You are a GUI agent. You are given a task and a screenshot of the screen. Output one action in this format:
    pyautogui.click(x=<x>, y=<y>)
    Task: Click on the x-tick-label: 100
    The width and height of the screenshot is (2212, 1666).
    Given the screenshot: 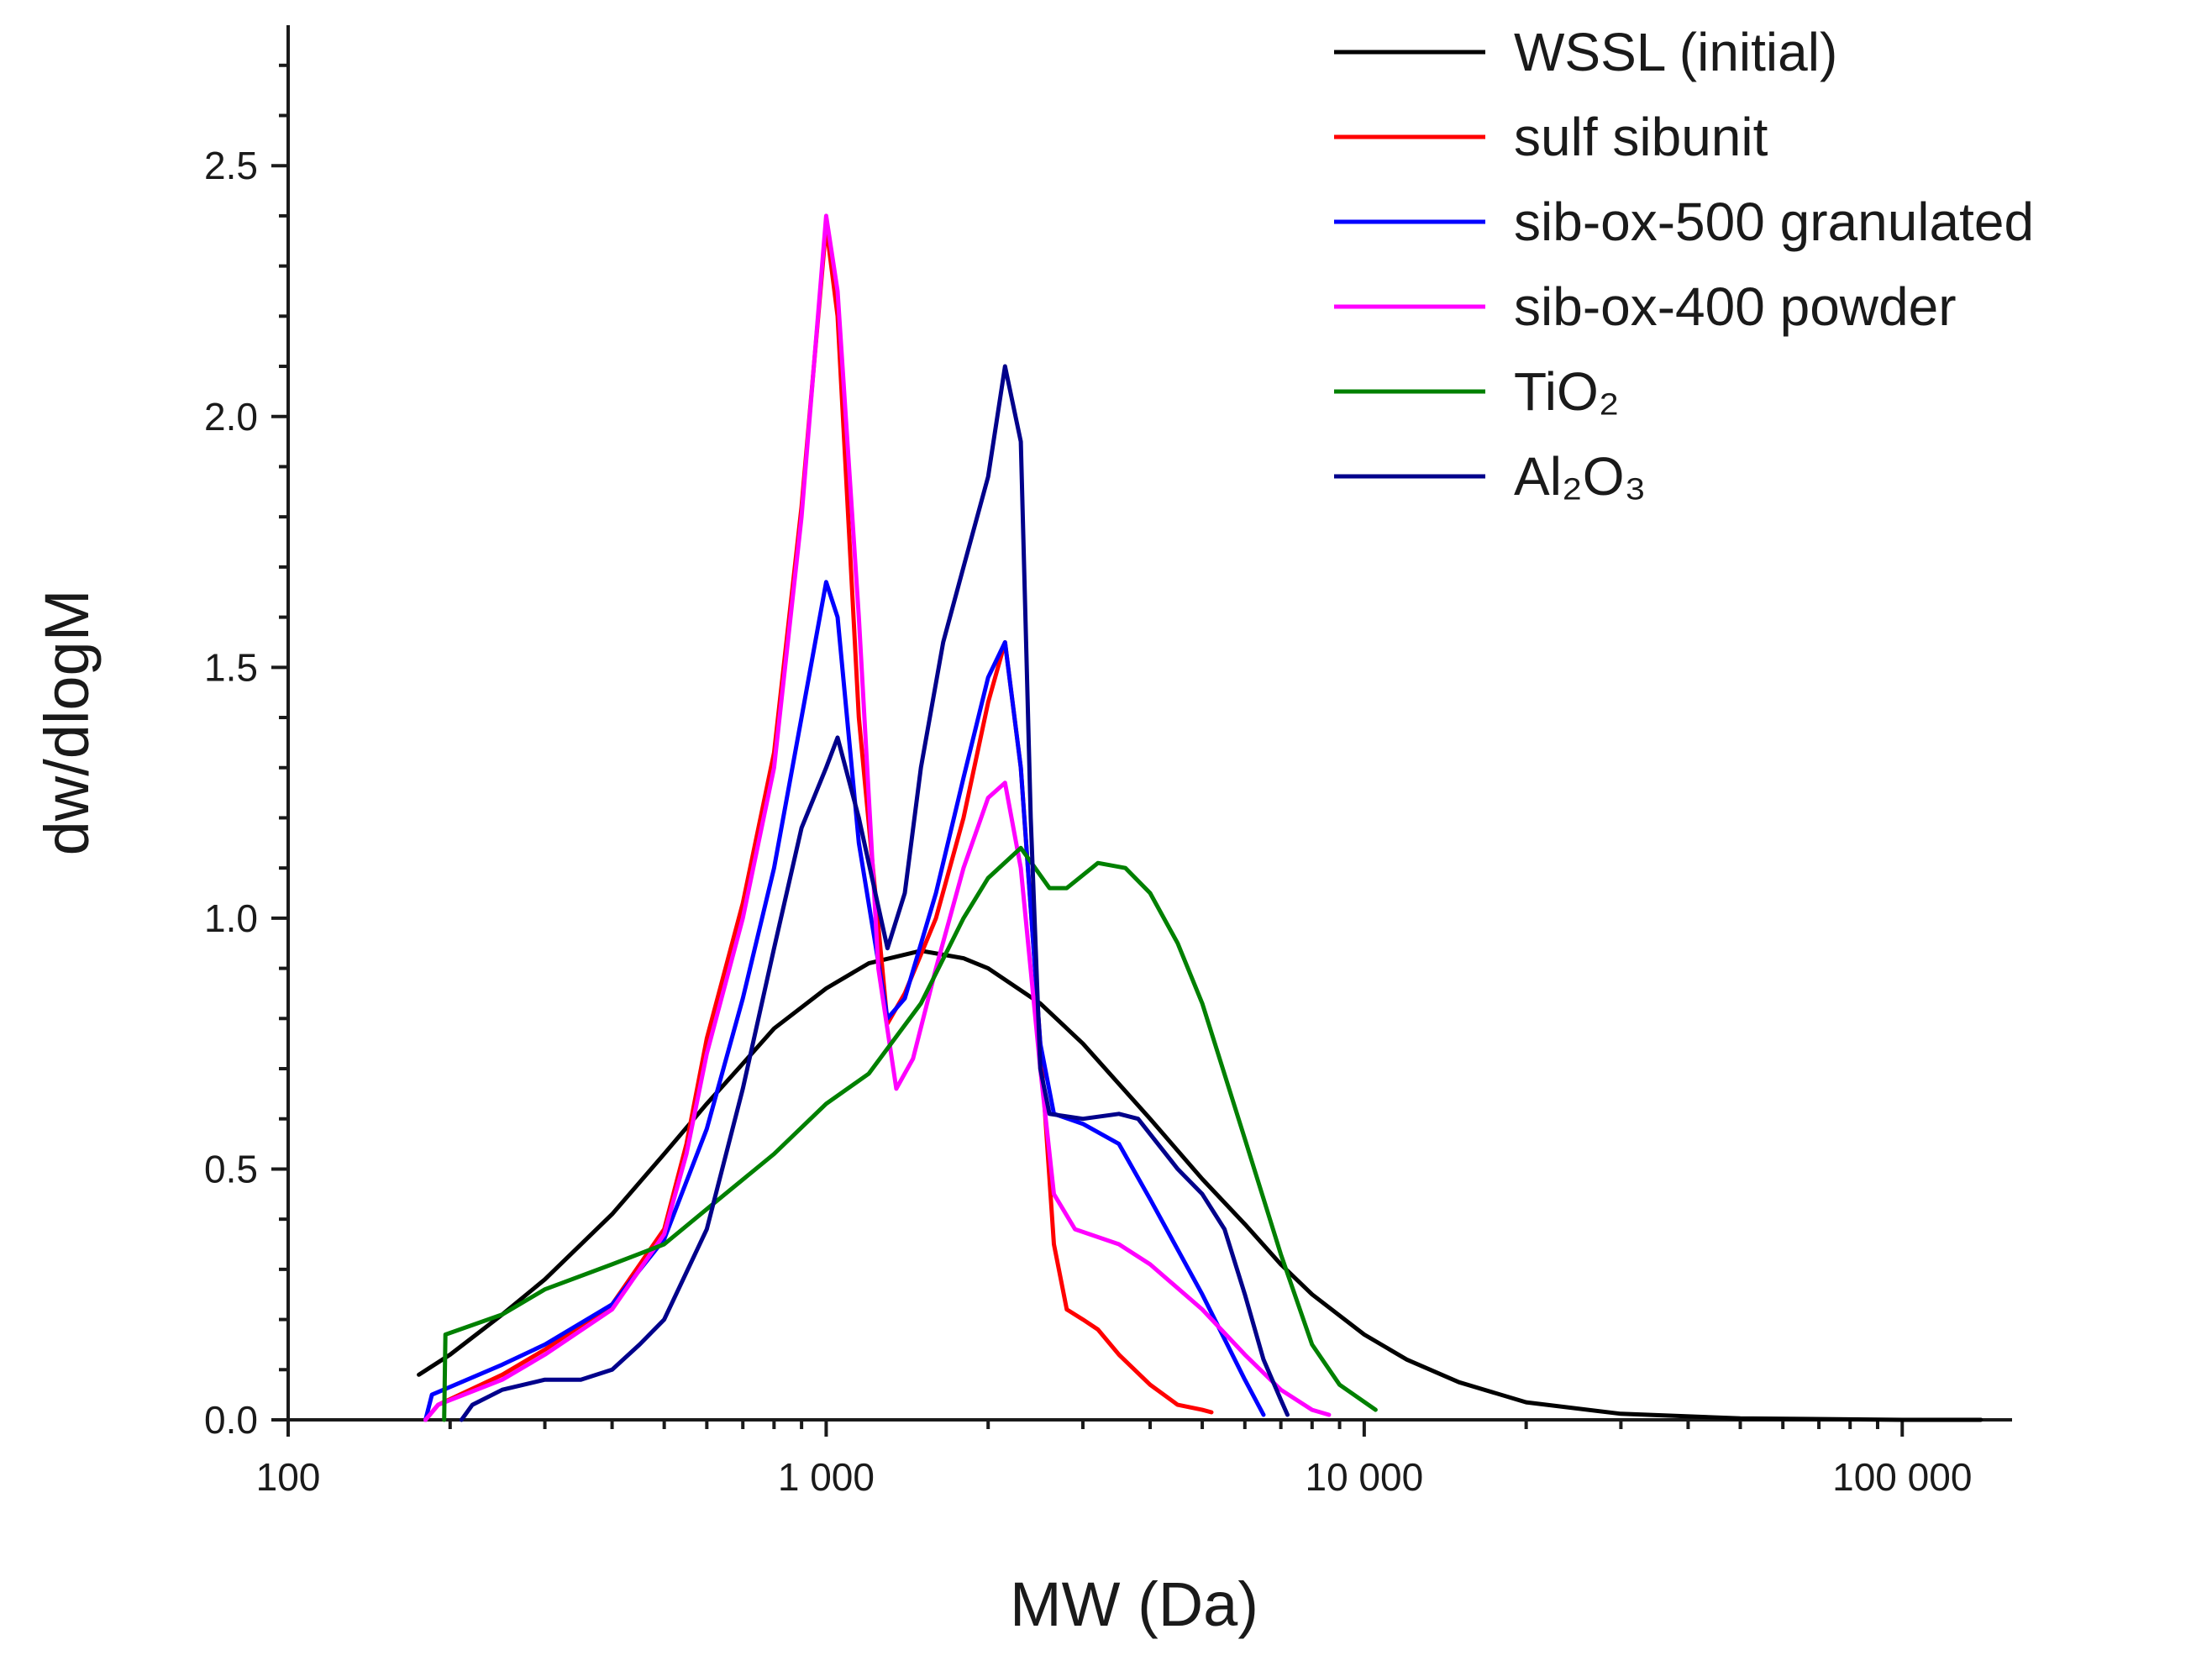 What is the action you would take?
    pyautogui.click(x=288, y=1477)
    